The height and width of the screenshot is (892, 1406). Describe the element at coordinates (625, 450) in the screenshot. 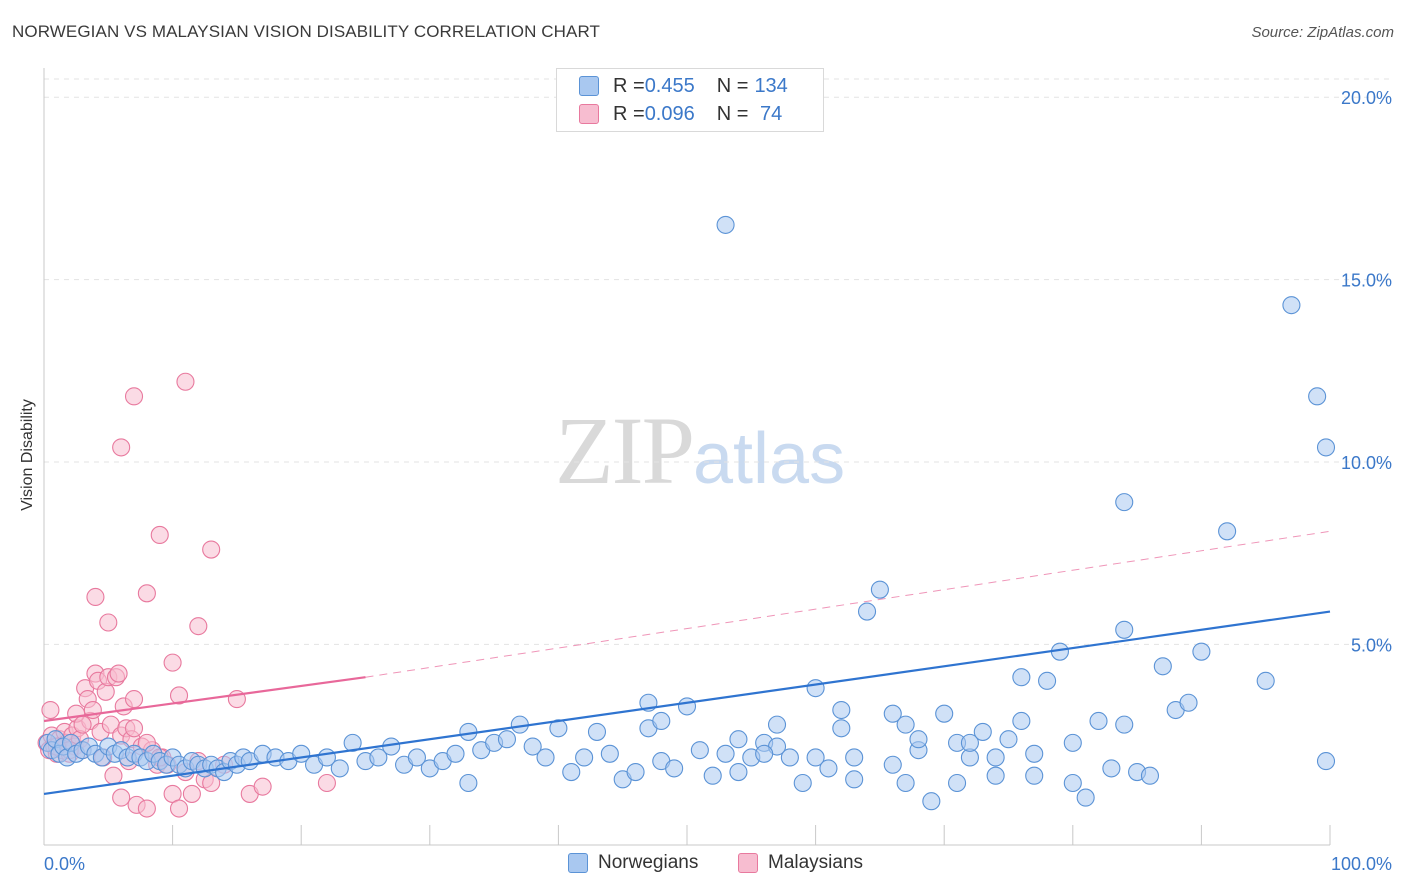

I see `watermark-zip: ZIP` at that location.